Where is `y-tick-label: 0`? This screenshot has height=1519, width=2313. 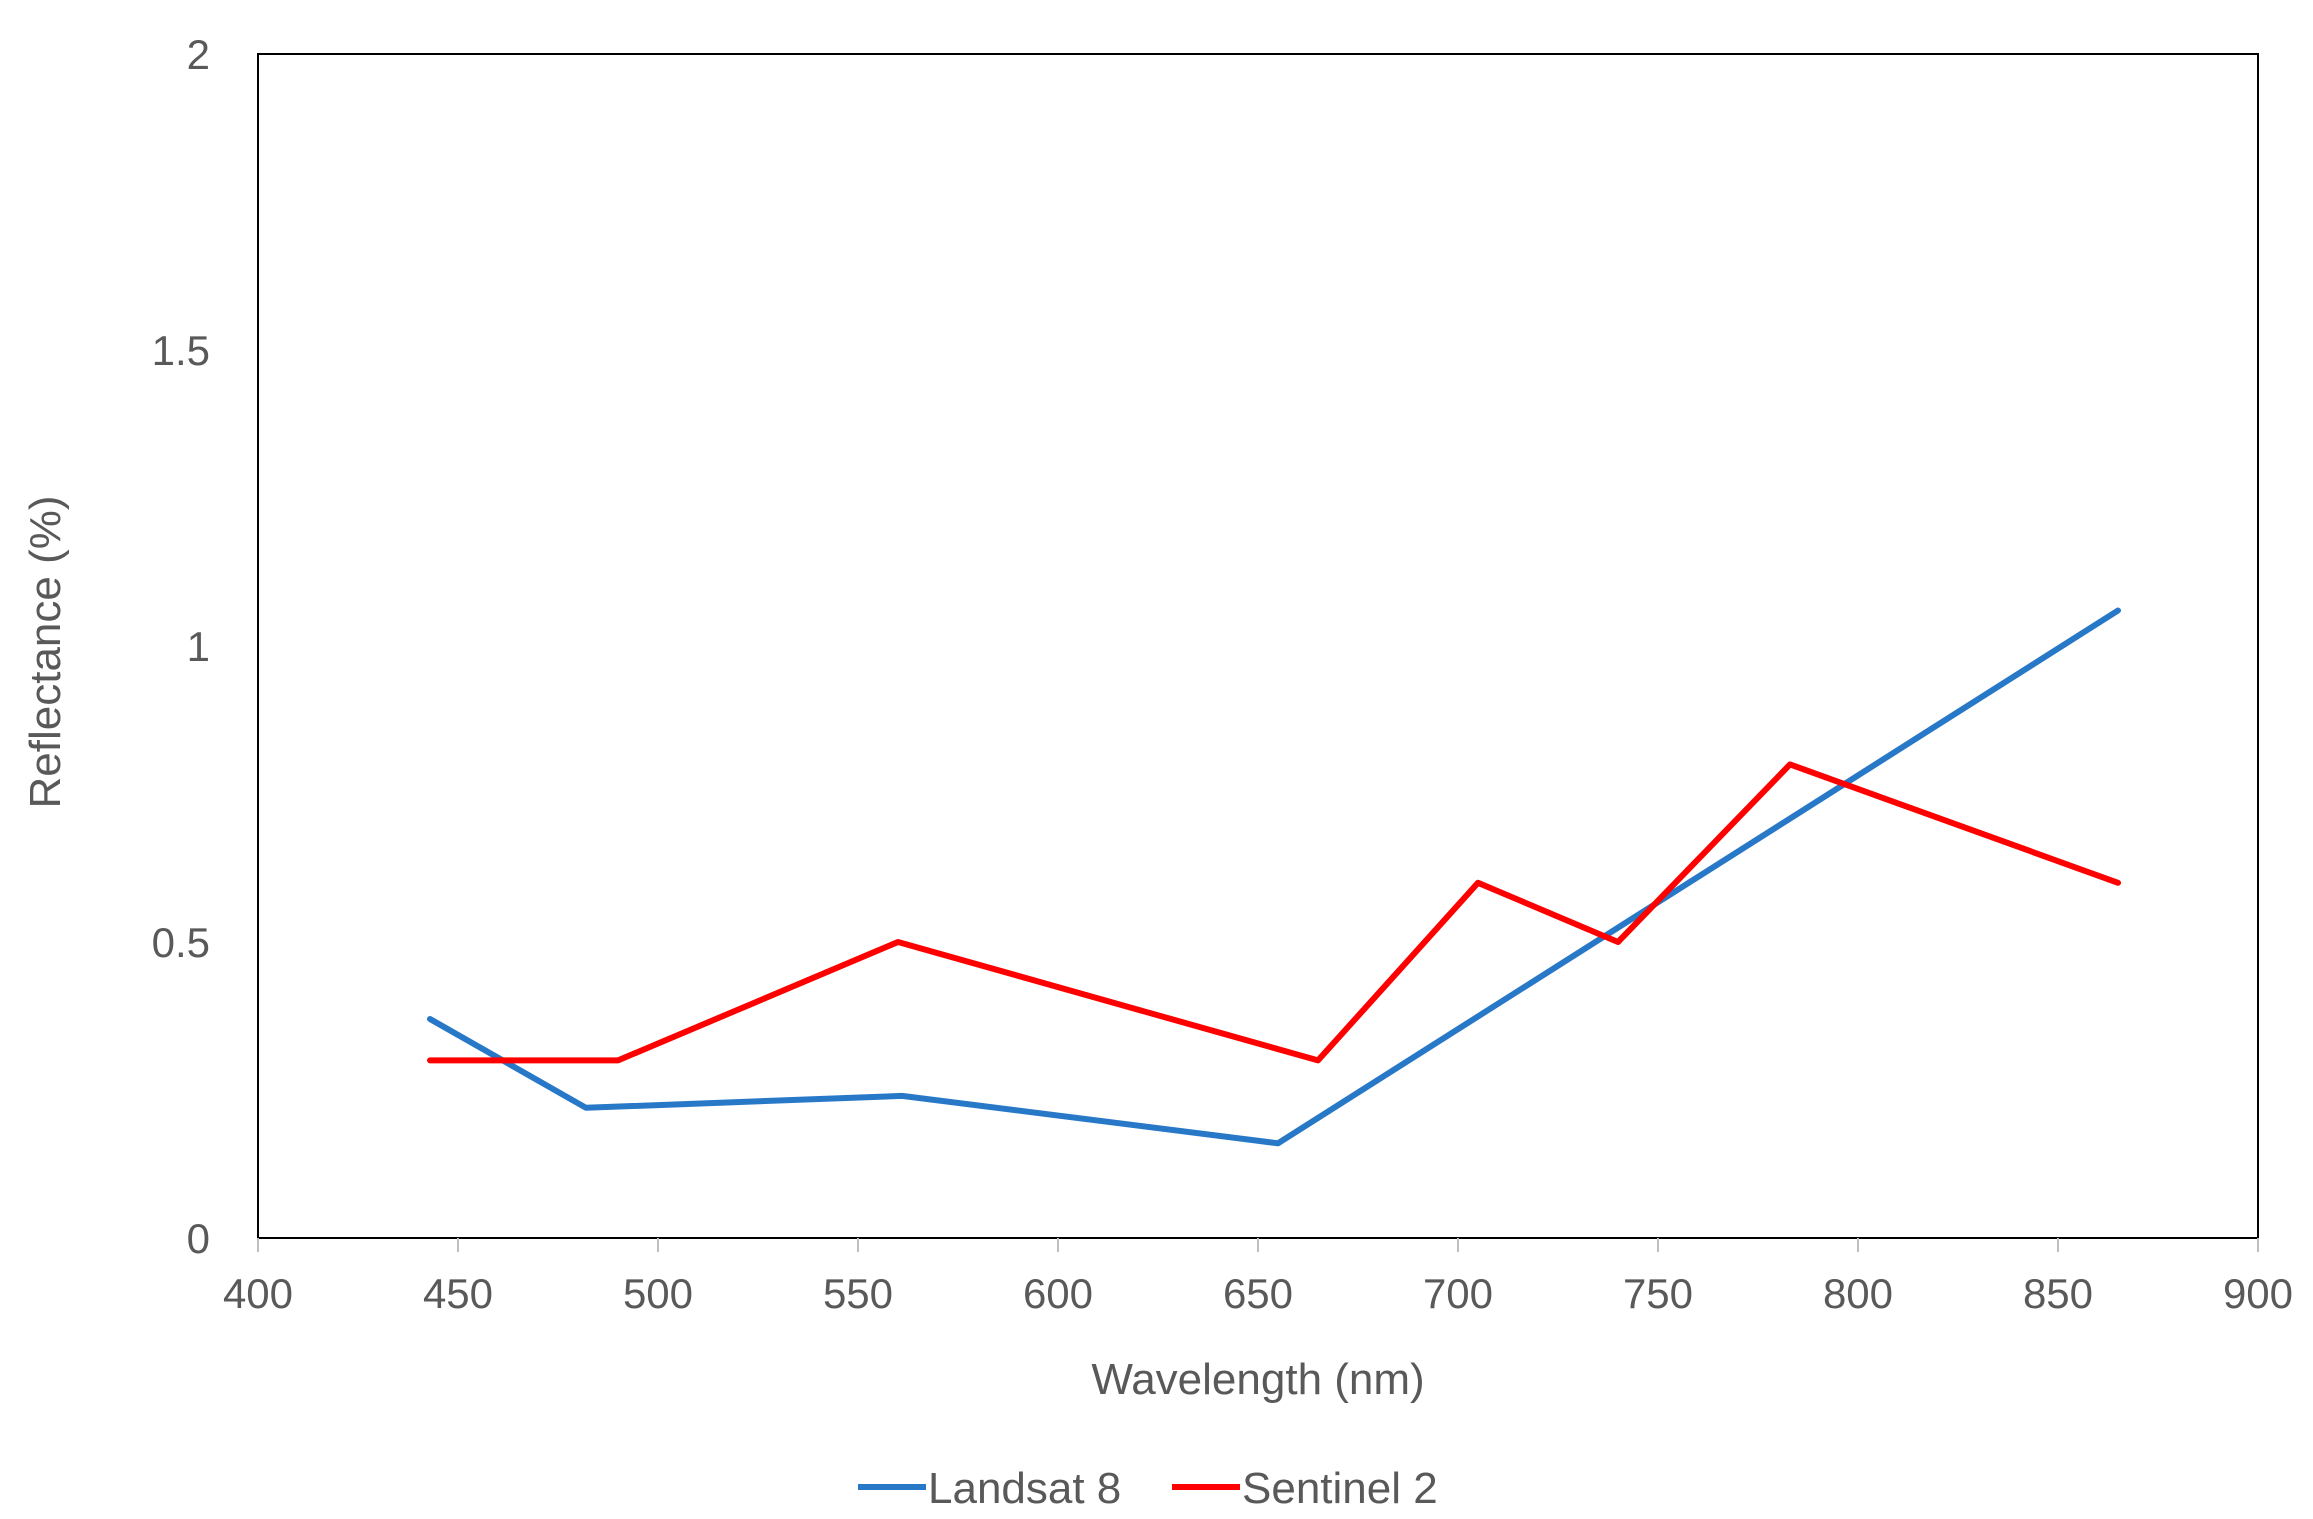
y-tick-label: 0 is located at coordinates (198, 1238).